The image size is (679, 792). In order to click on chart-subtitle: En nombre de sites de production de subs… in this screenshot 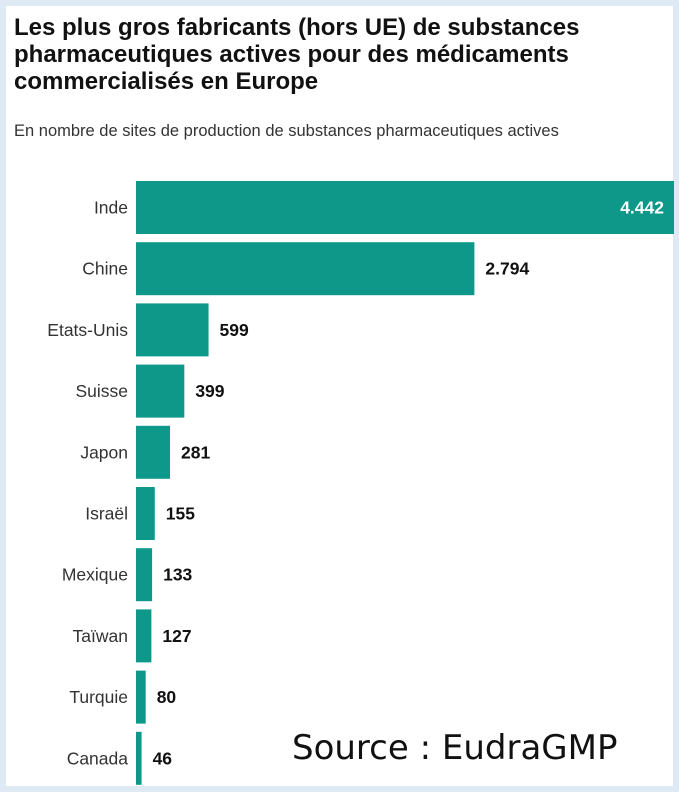, I will do `click(286, 131)`.